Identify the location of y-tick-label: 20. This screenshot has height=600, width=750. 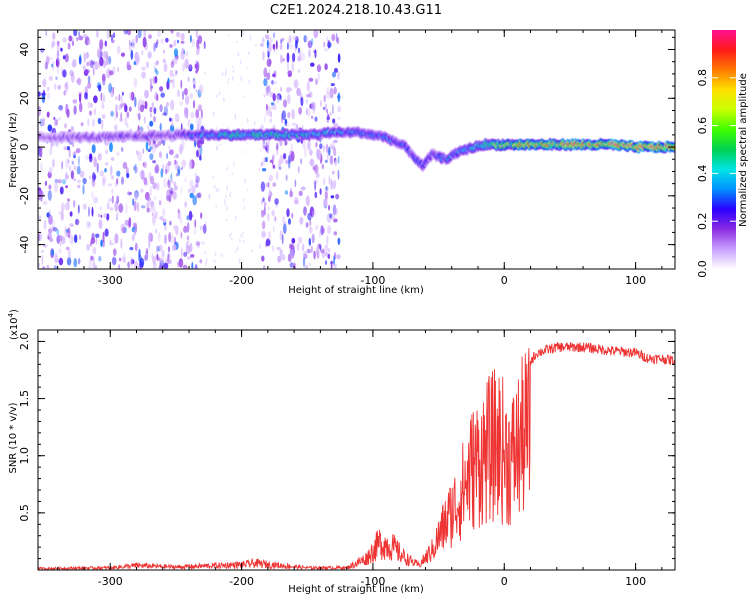
(24, 98).